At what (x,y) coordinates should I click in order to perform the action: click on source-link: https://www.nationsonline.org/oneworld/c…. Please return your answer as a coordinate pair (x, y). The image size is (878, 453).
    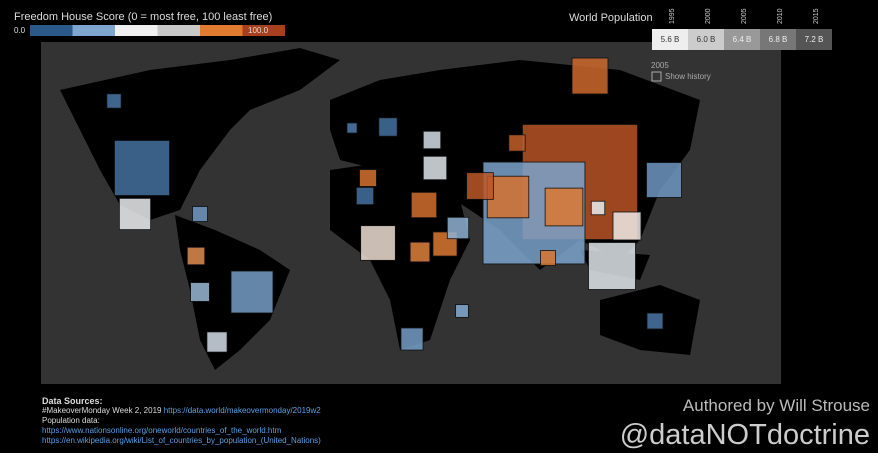
    Looking at the image, I should click on (162, 430).